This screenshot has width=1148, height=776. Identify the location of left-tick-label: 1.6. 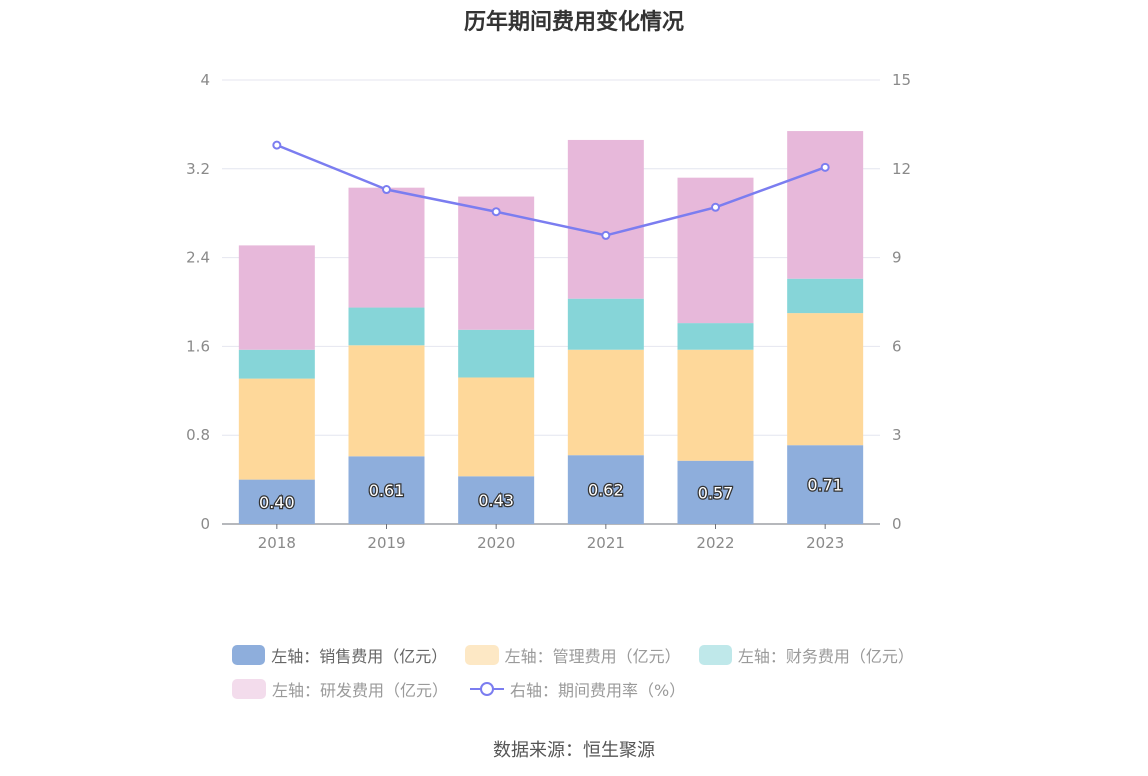
(198, 346).